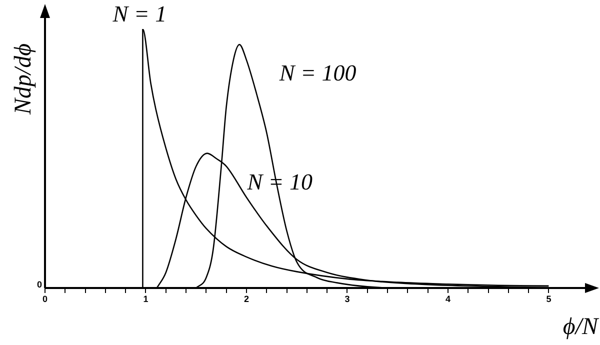 The height and width of the screenshot is (345, 600). I want to click on series-label: N = 1, so click(139, 14).